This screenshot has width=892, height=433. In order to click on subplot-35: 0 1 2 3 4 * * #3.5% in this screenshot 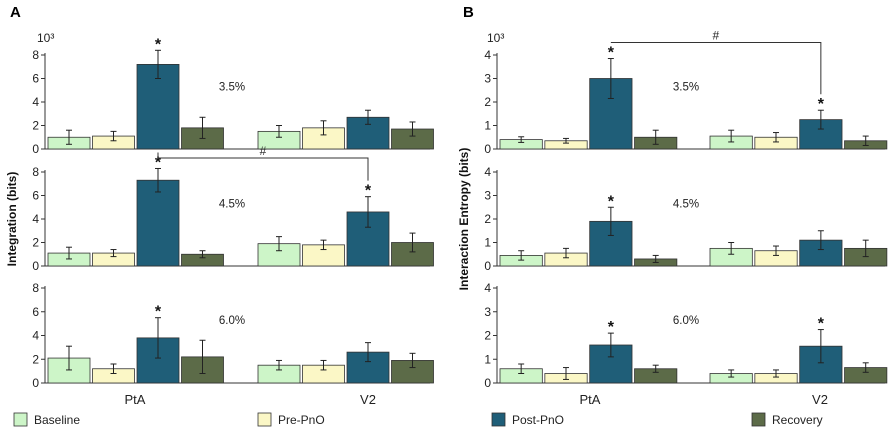, I will do `click(686, 92)`.